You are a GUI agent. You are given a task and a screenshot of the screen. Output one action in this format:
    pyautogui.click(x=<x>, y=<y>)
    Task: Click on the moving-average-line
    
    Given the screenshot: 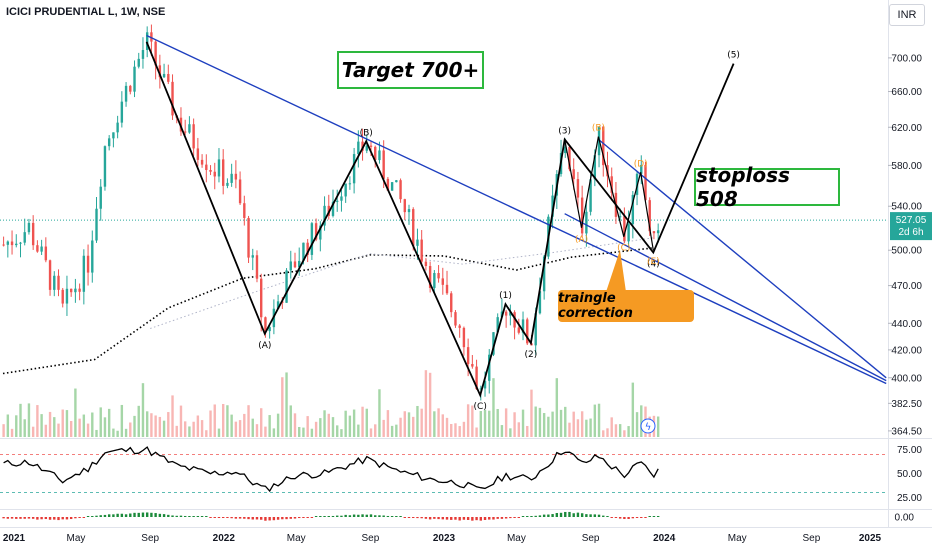 What is the action you would take?
    pyautogui.click(x=402, y=283)
    